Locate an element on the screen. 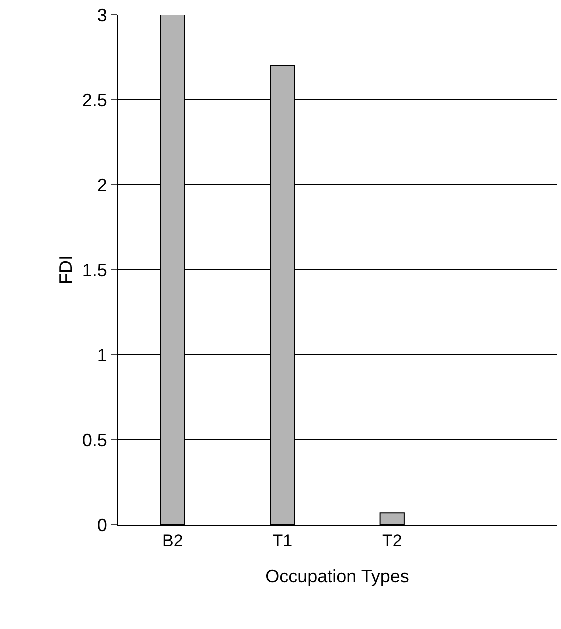 This screenshot has height=629, width=561. y-tick-label: 3 is located at coordinates (102, 15).